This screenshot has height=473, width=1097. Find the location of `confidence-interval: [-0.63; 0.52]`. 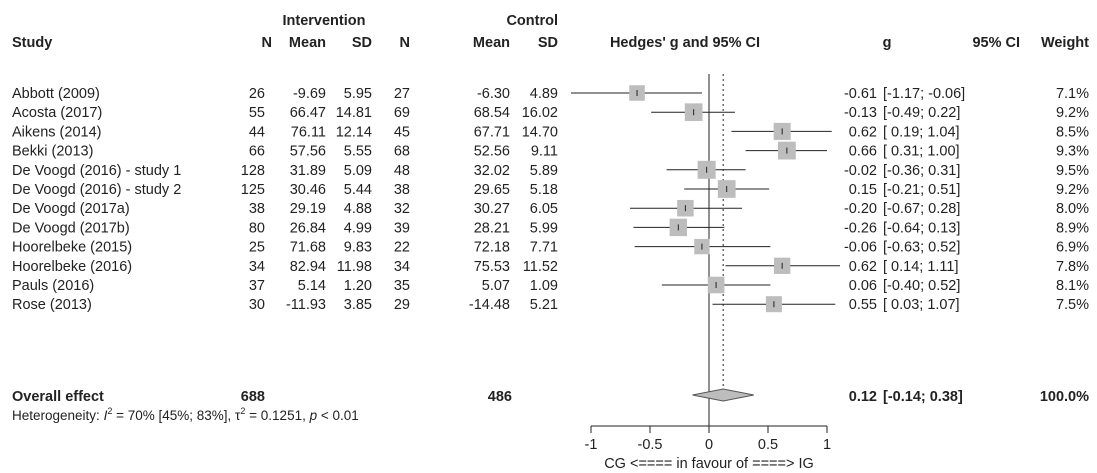

confidence-interval: [-0.63; 0.52] is located at coordinates (921, 248).